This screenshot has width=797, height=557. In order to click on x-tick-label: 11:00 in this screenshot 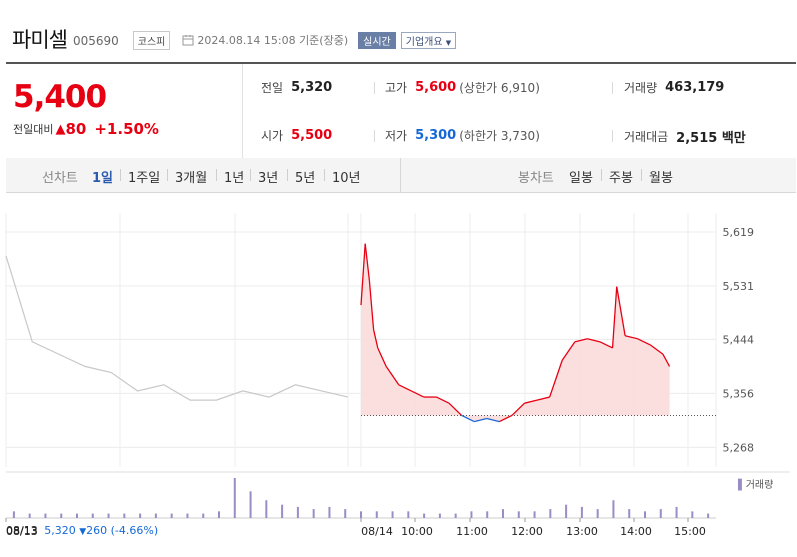, I will do `click(472, 531)`.